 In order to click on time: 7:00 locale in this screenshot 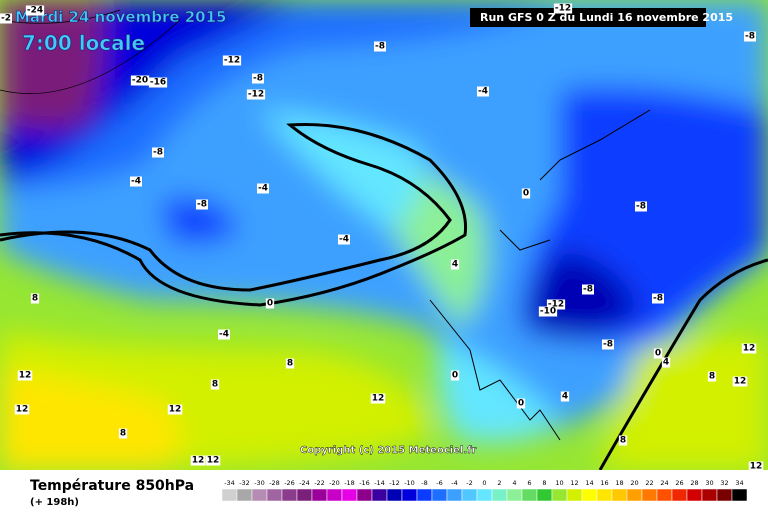, I will do `click(83, 43)`.